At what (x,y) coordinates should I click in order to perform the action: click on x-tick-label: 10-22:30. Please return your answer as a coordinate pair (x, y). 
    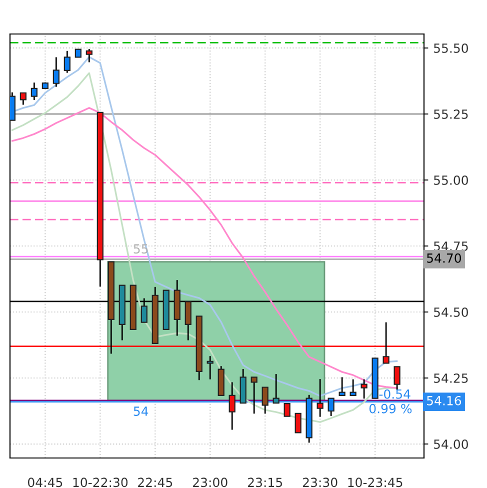
    Looking at the image, I should click on (100, 483).